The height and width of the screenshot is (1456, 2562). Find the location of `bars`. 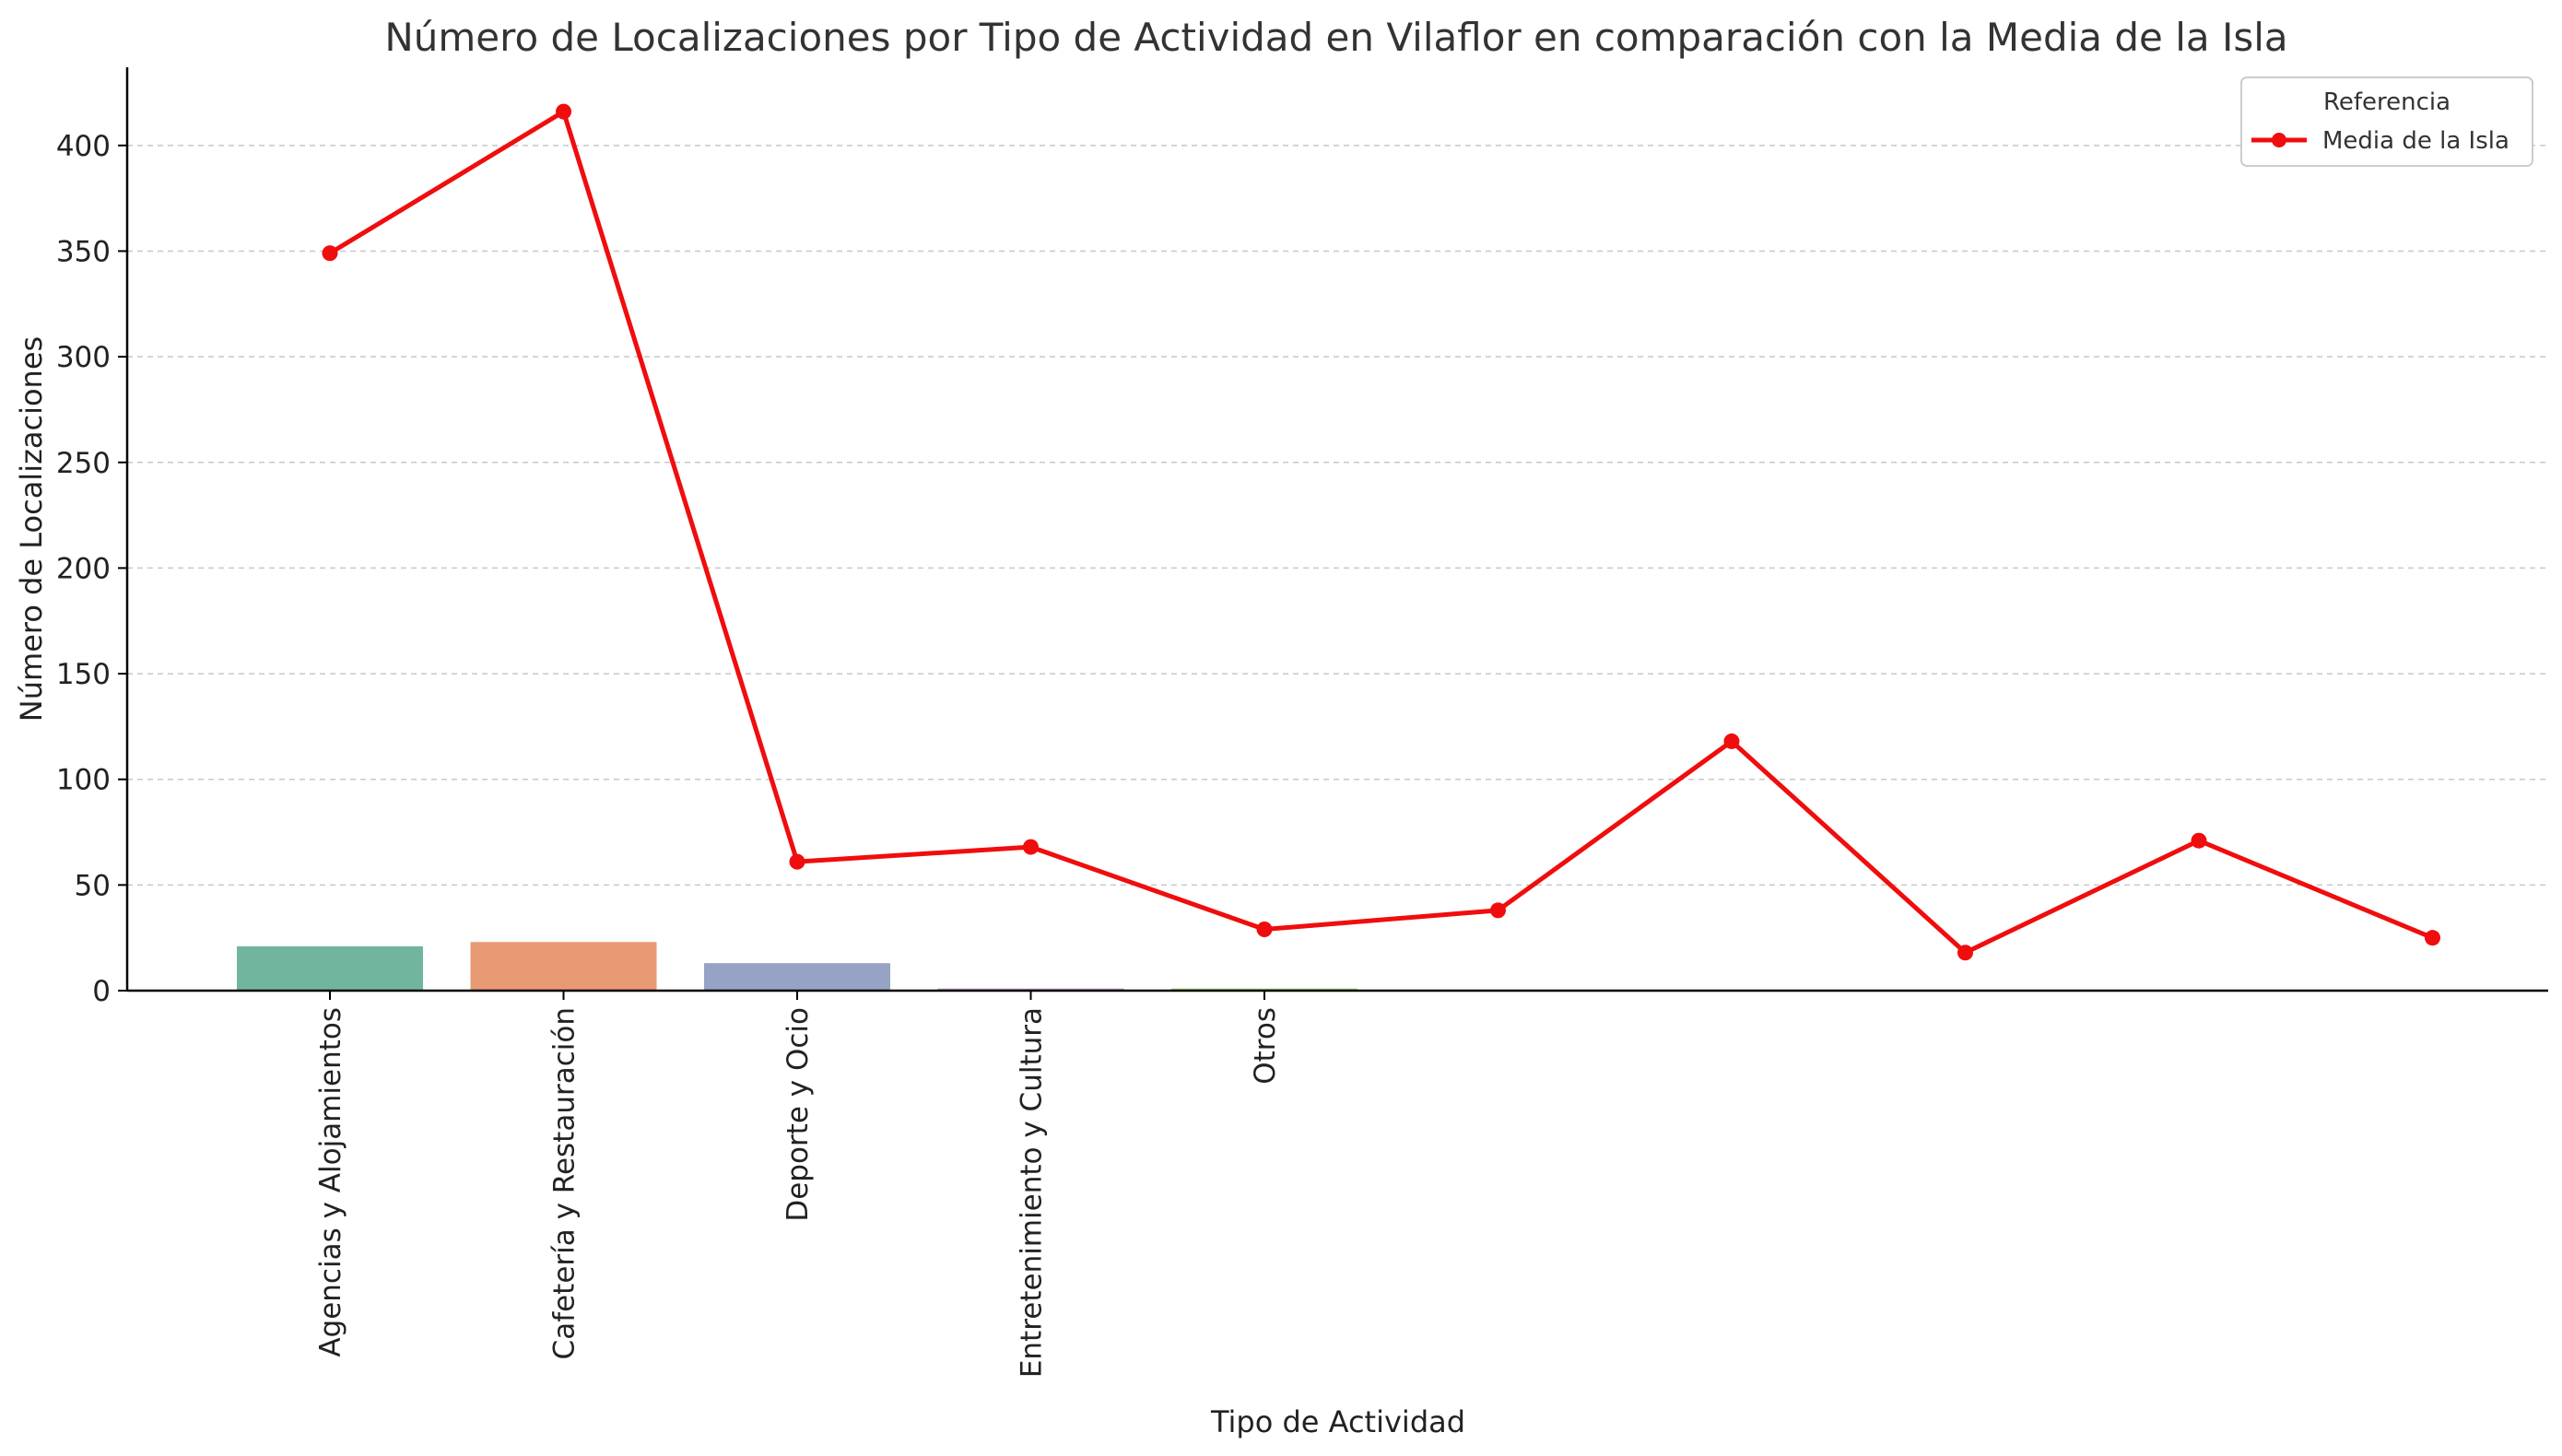

bars is located at coordinates (797, 966).